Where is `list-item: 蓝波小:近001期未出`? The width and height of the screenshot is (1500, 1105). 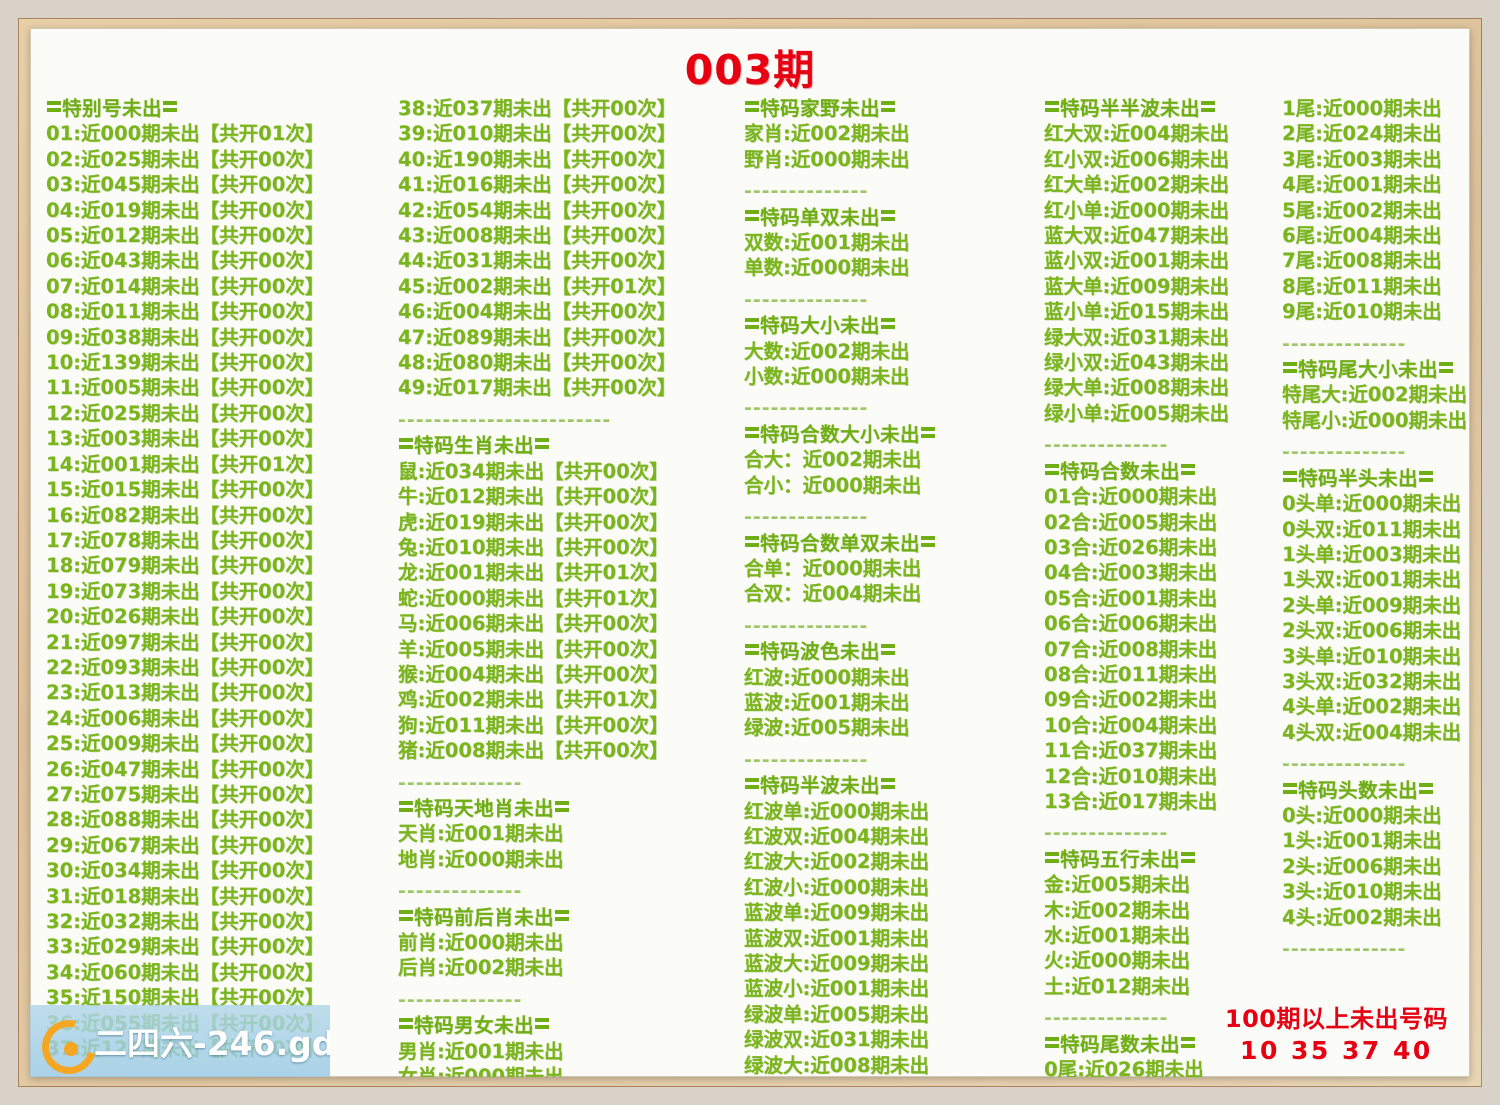 list-item: 蓝波小:近001期未出 is located at coordinates (837, 989).